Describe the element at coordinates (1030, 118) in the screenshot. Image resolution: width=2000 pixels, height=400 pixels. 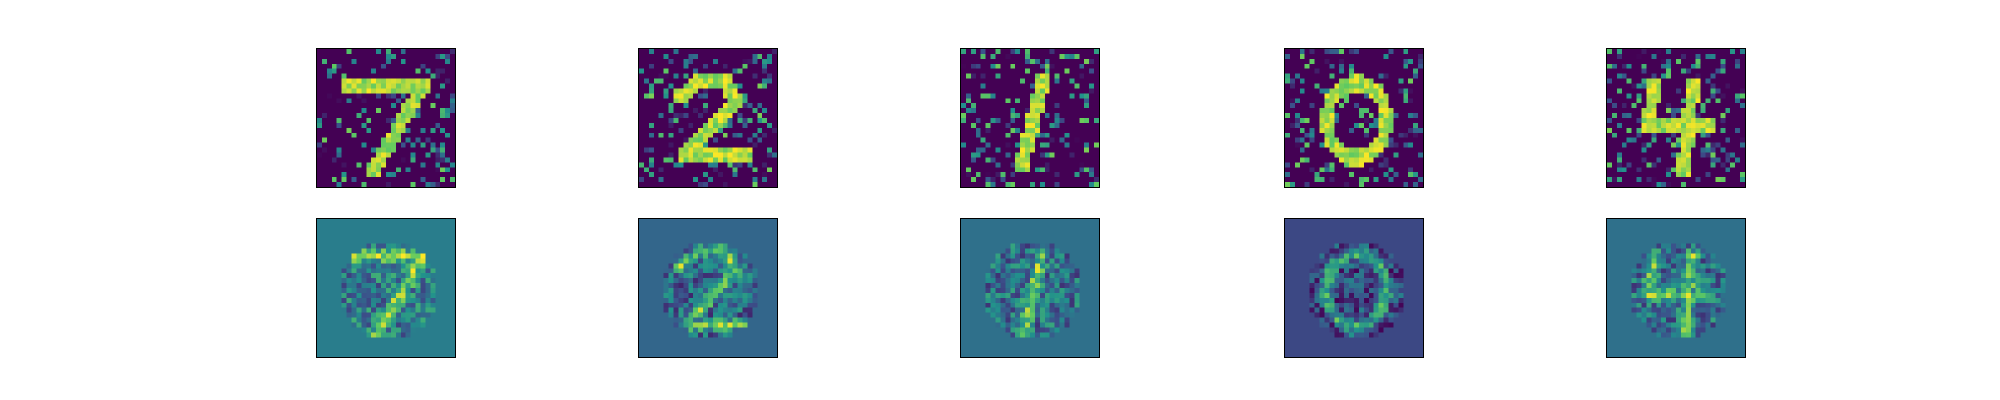
I see `noisy-digit-1-image` at that location.